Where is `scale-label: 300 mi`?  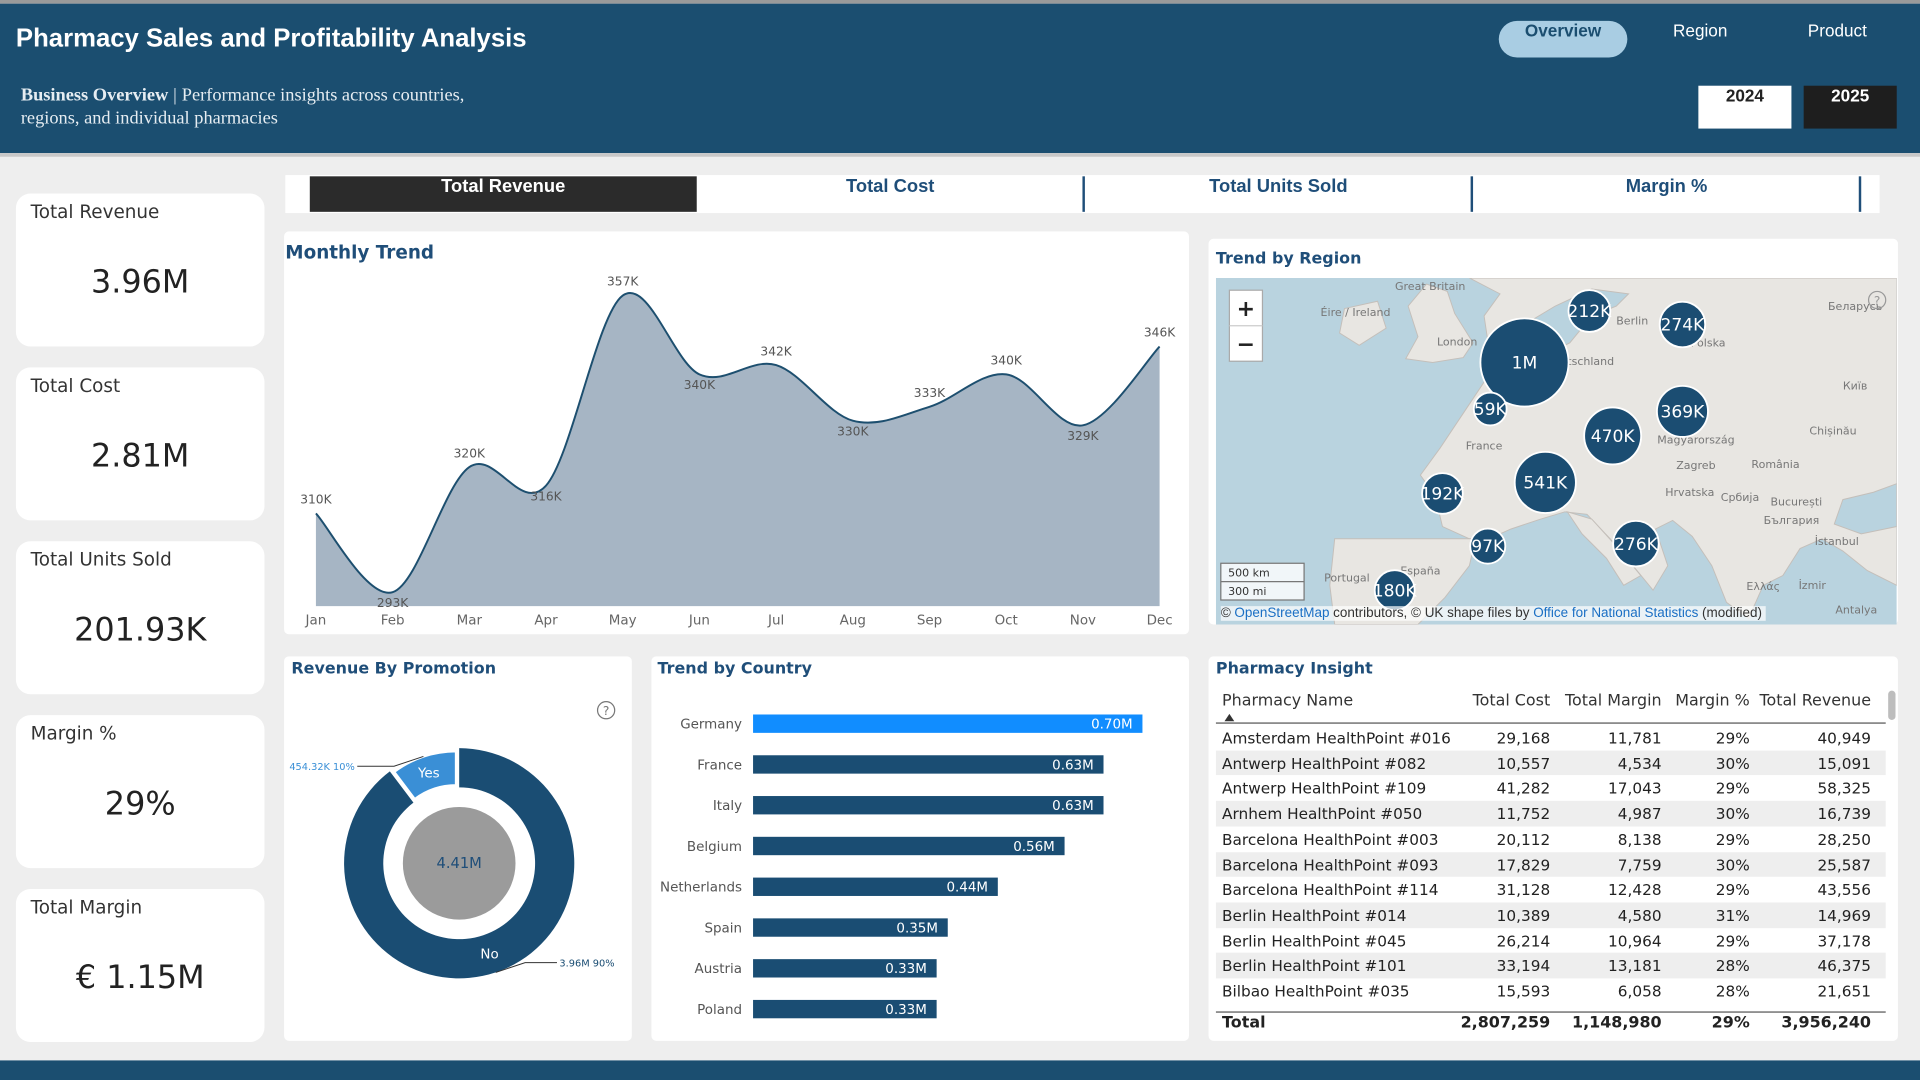 scale-label: 300 mi is located at coordinates (1247, 591).